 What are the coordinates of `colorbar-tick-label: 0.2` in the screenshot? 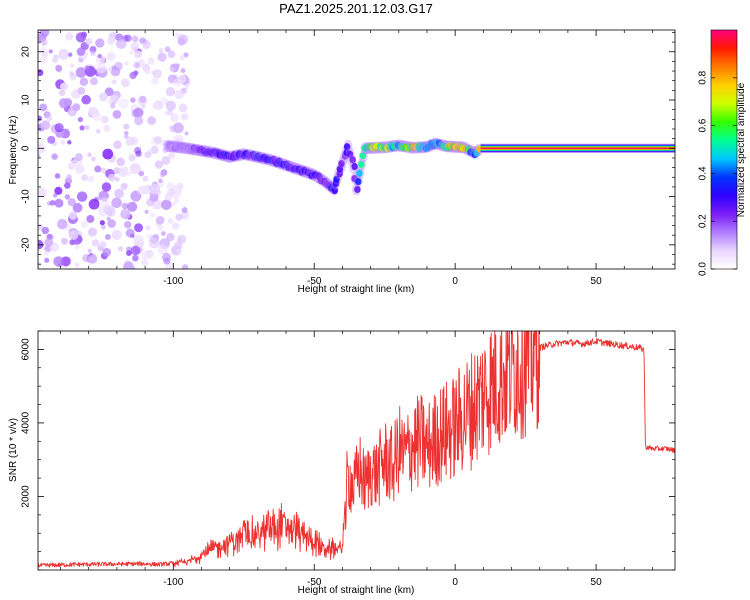 It's located at (703, 221).